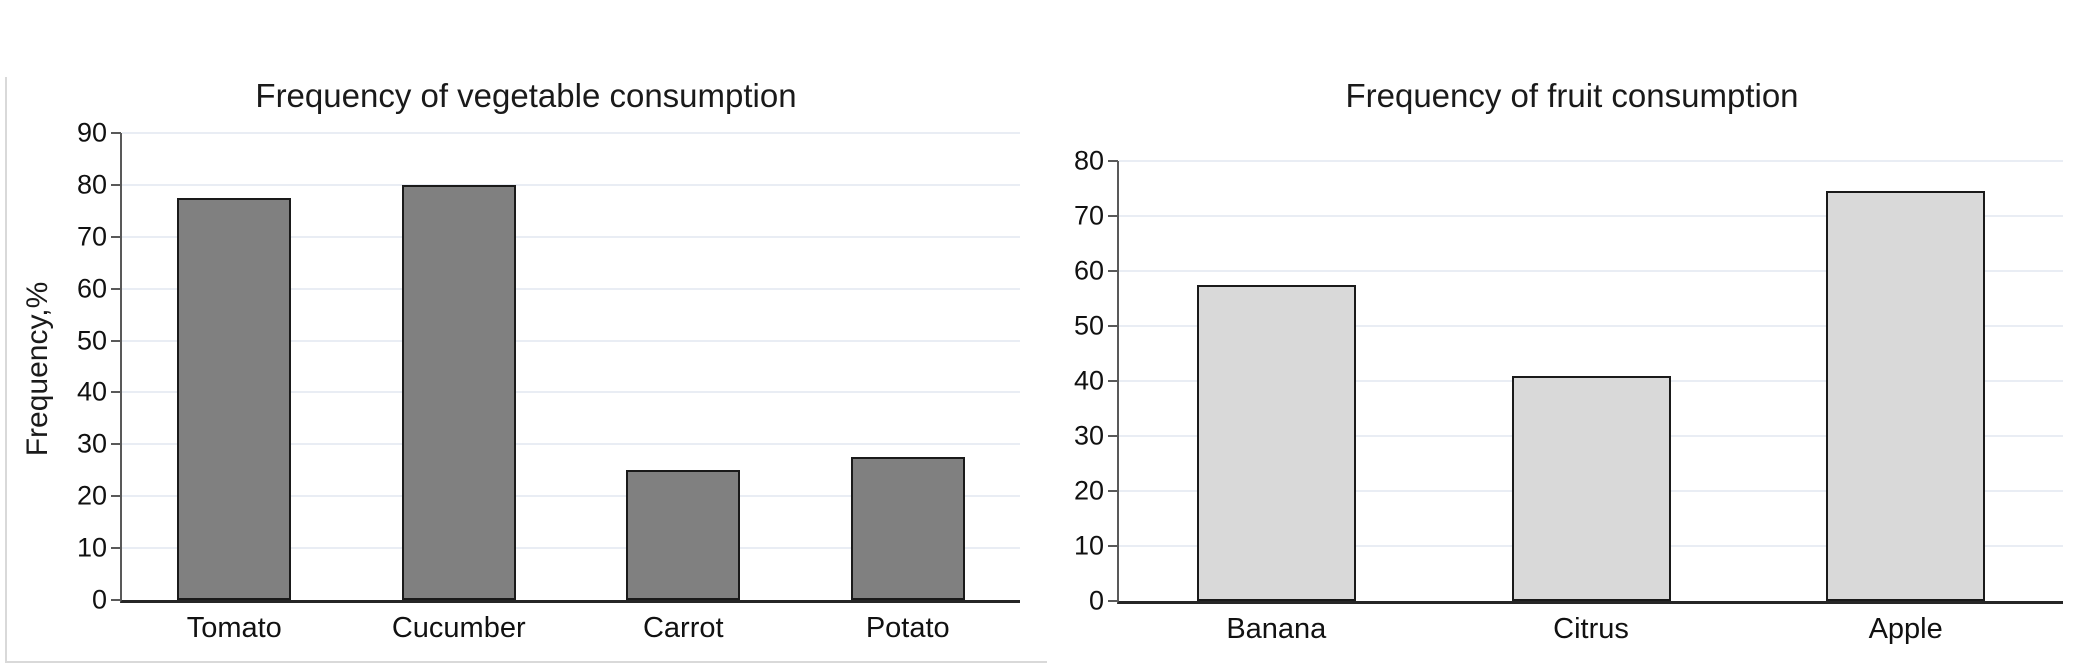 The height and width of the screenshot is (668, 2094). I want to click on bar-banana, so click(1276, 442).